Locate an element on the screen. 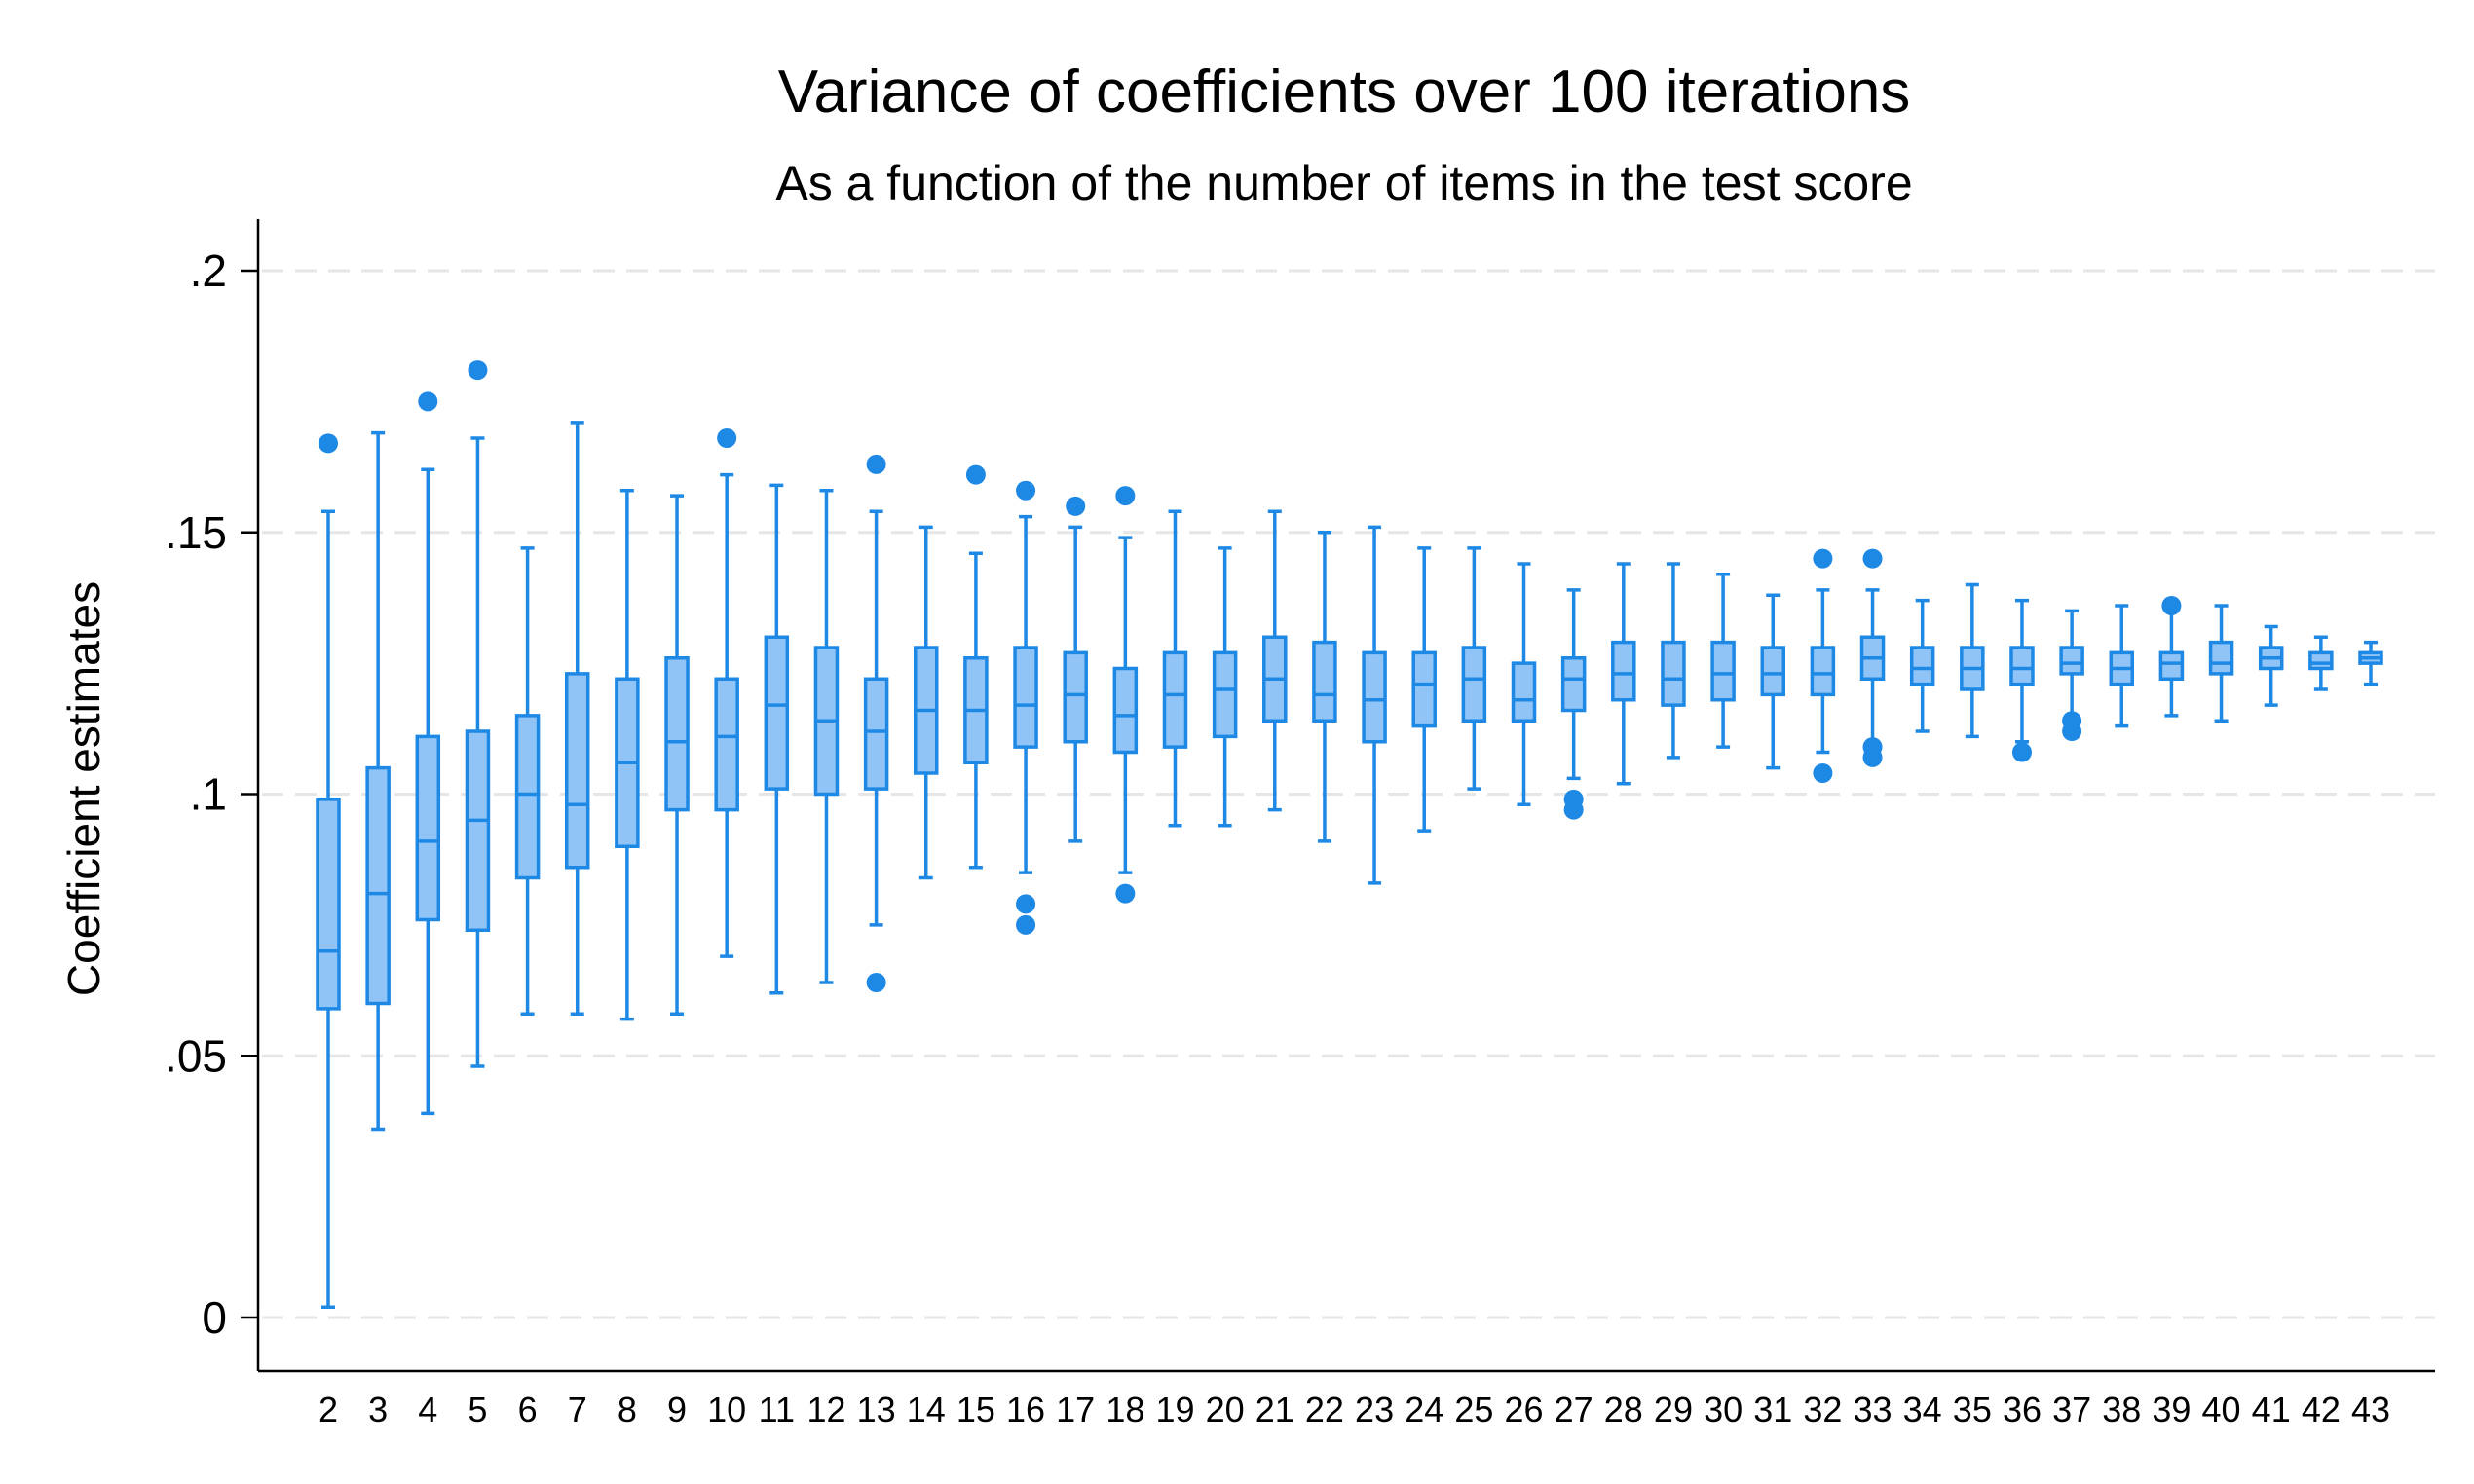 The height and width of the screenshot is (1484, 2474). x-tick-label: 41 is located at coordinates (2271, 1409).